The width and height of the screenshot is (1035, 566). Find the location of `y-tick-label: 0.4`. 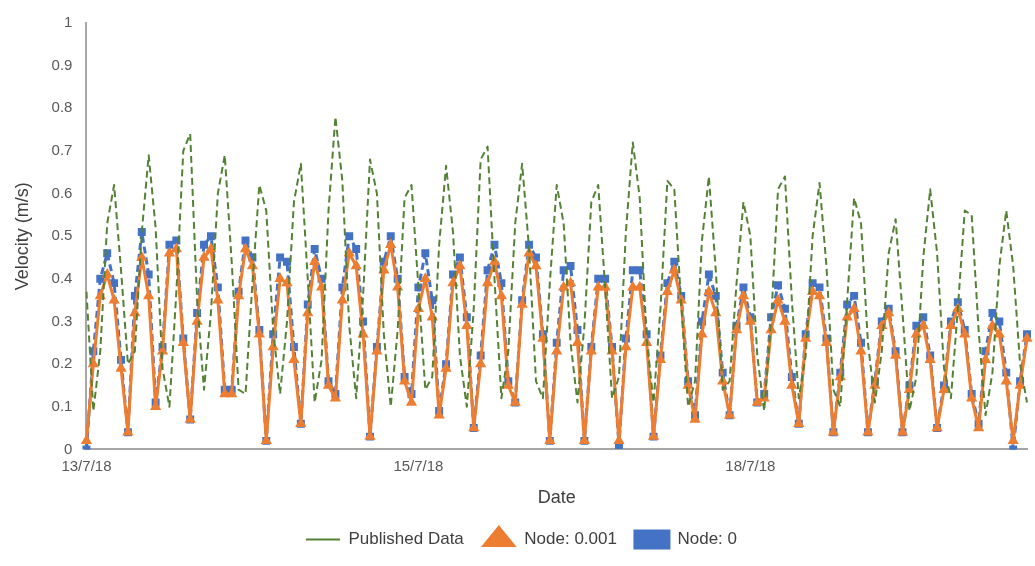

y-tick-label: 0.4 is located at coordinates (62, 277).